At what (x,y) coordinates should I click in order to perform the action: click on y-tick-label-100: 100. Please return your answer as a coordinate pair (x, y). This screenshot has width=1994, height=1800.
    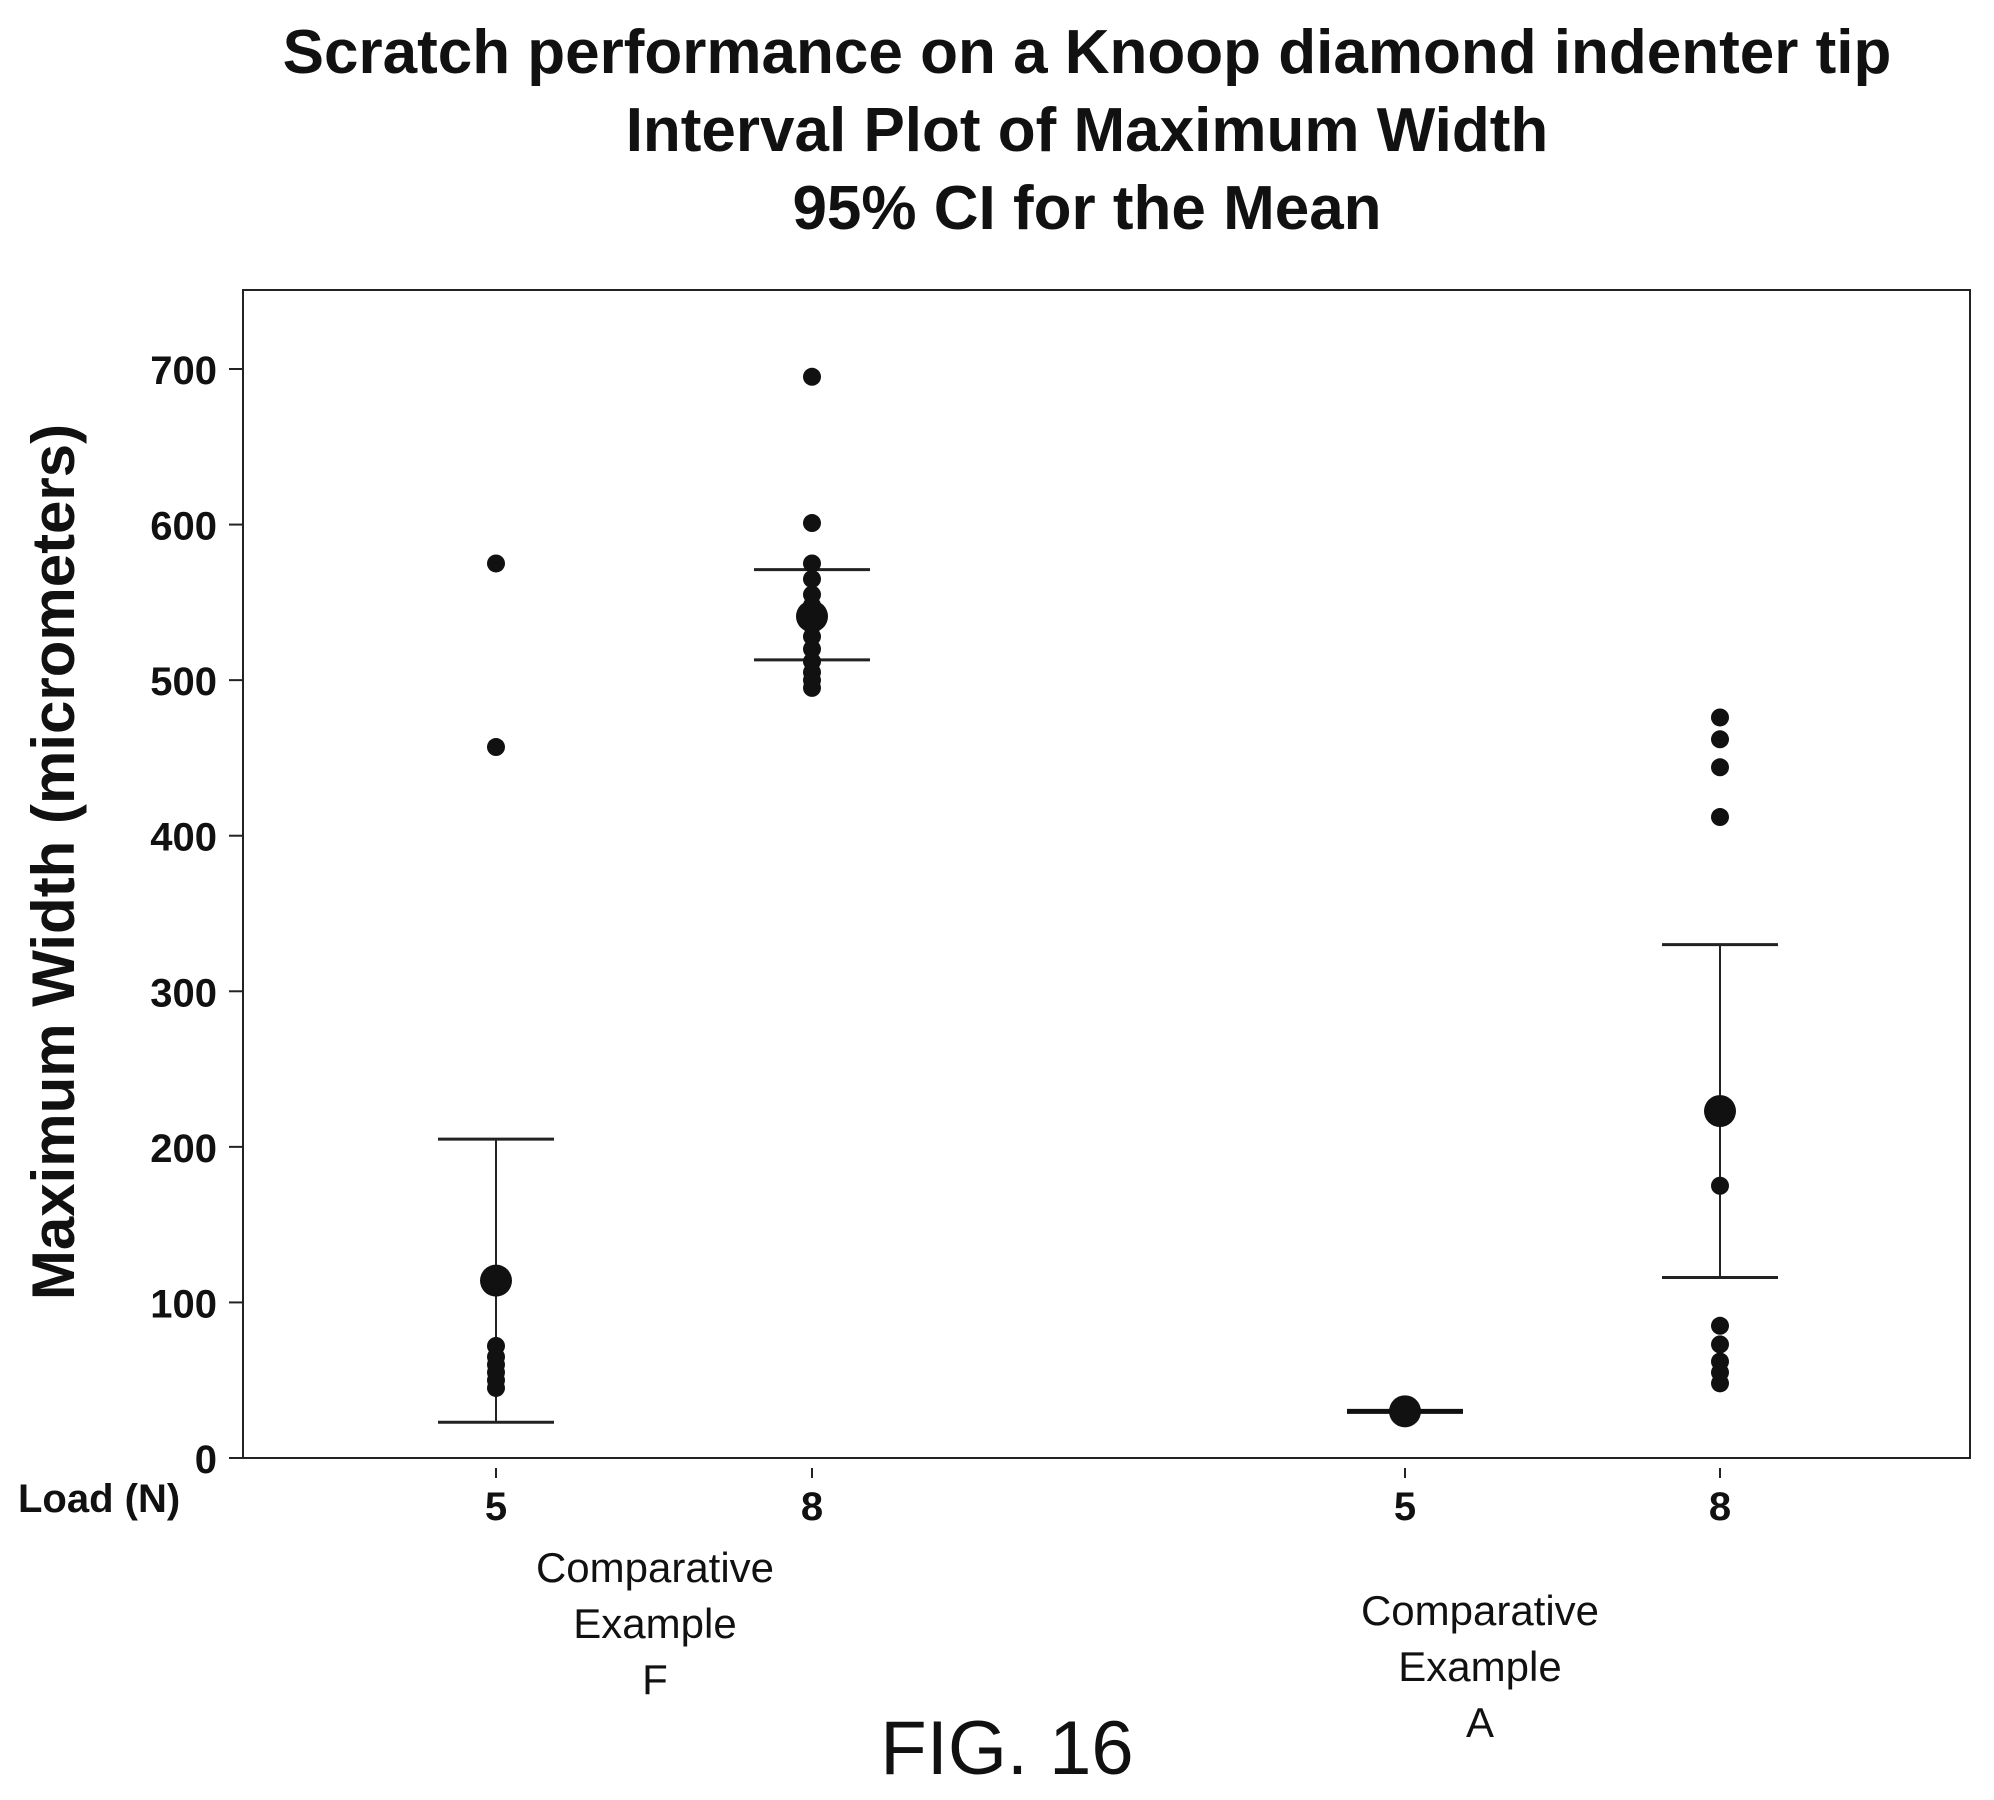
    Looking at the image, I should click on (183, 1304).